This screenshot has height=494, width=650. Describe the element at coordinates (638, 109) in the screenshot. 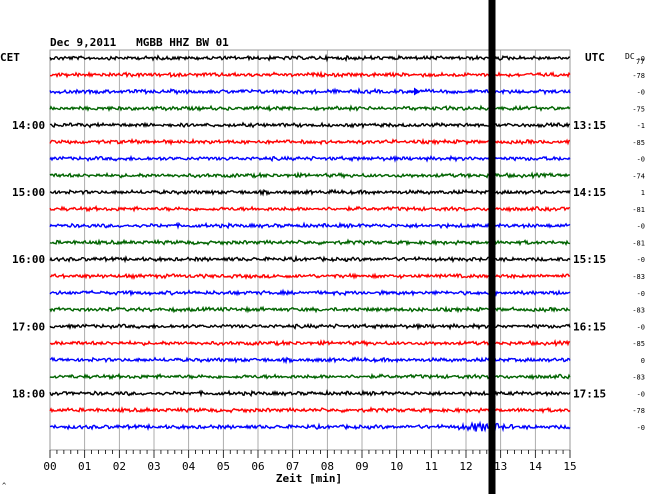

I see `dc-offset-label: -75` at that location.